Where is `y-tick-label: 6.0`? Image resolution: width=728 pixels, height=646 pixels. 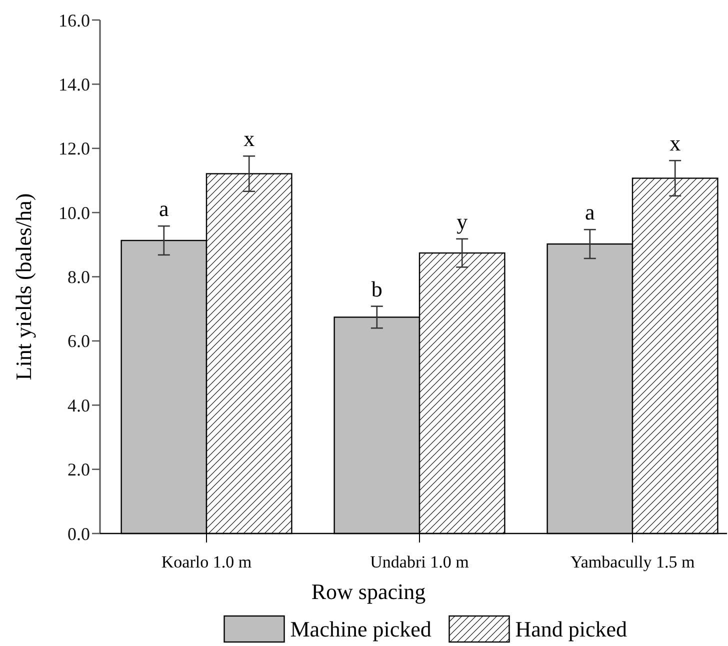
y-tick-label: 6.0 is located at coordinates (79, 341).